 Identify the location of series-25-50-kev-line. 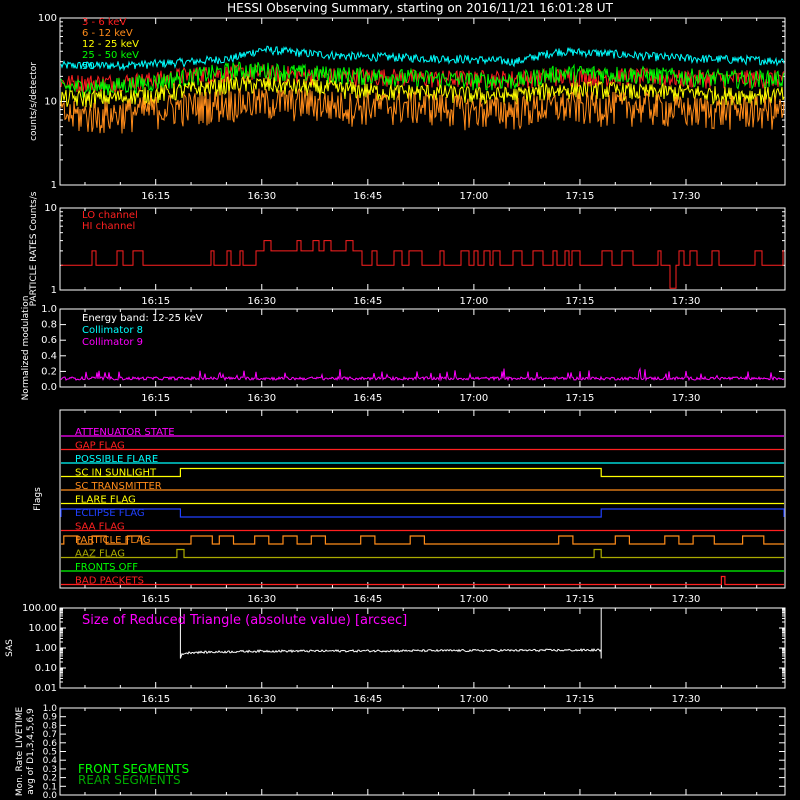
(422, 79).